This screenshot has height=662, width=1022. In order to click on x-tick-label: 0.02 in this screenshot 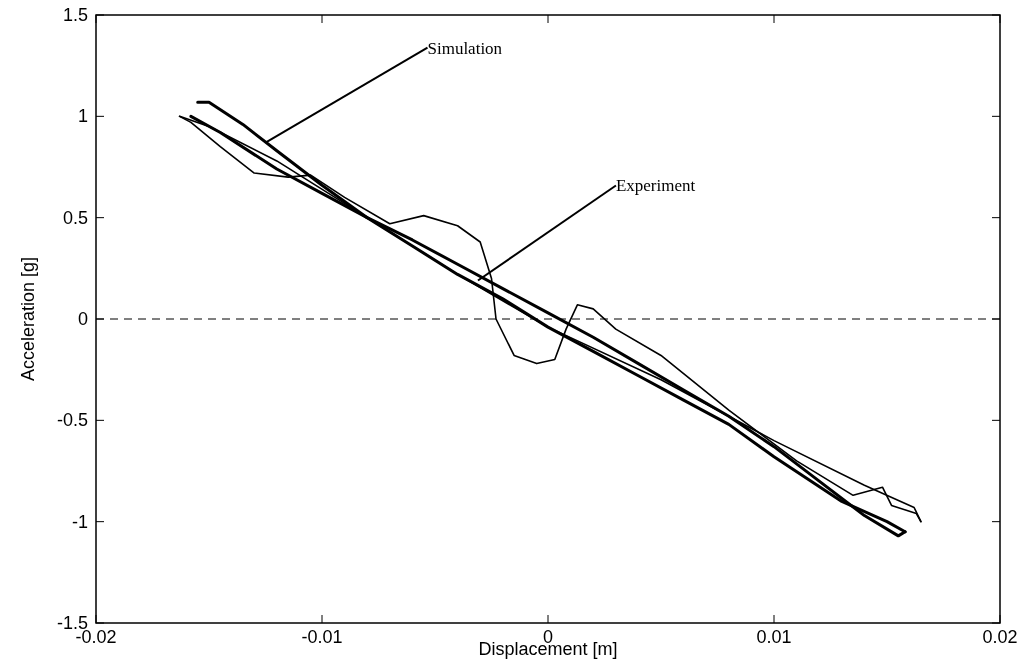, I will do `click(1000, 637)`.